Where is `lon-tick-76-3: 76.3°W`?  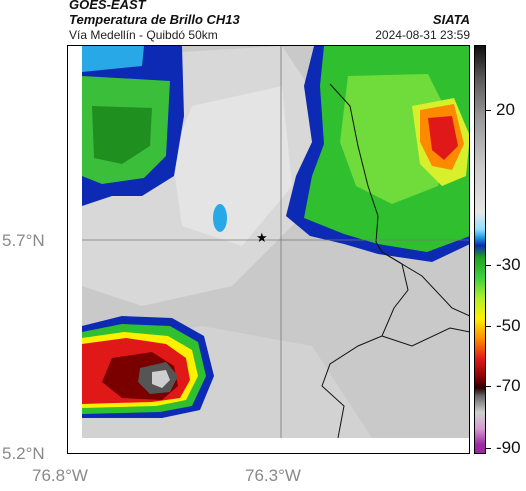
lon-tick-76-3: 76.3°W is located at coordinates (273, 475).